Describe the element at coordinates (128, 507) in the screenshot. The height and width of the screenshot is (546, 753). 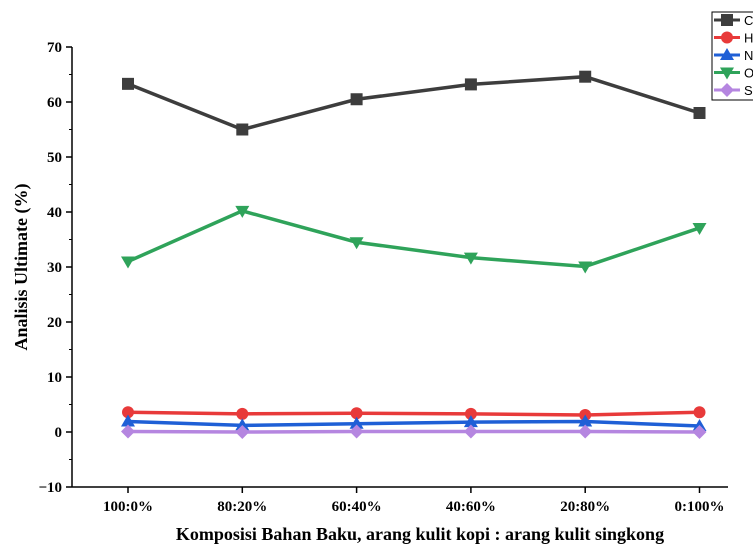
I see `x-tick-label: 100:0%` at that location.